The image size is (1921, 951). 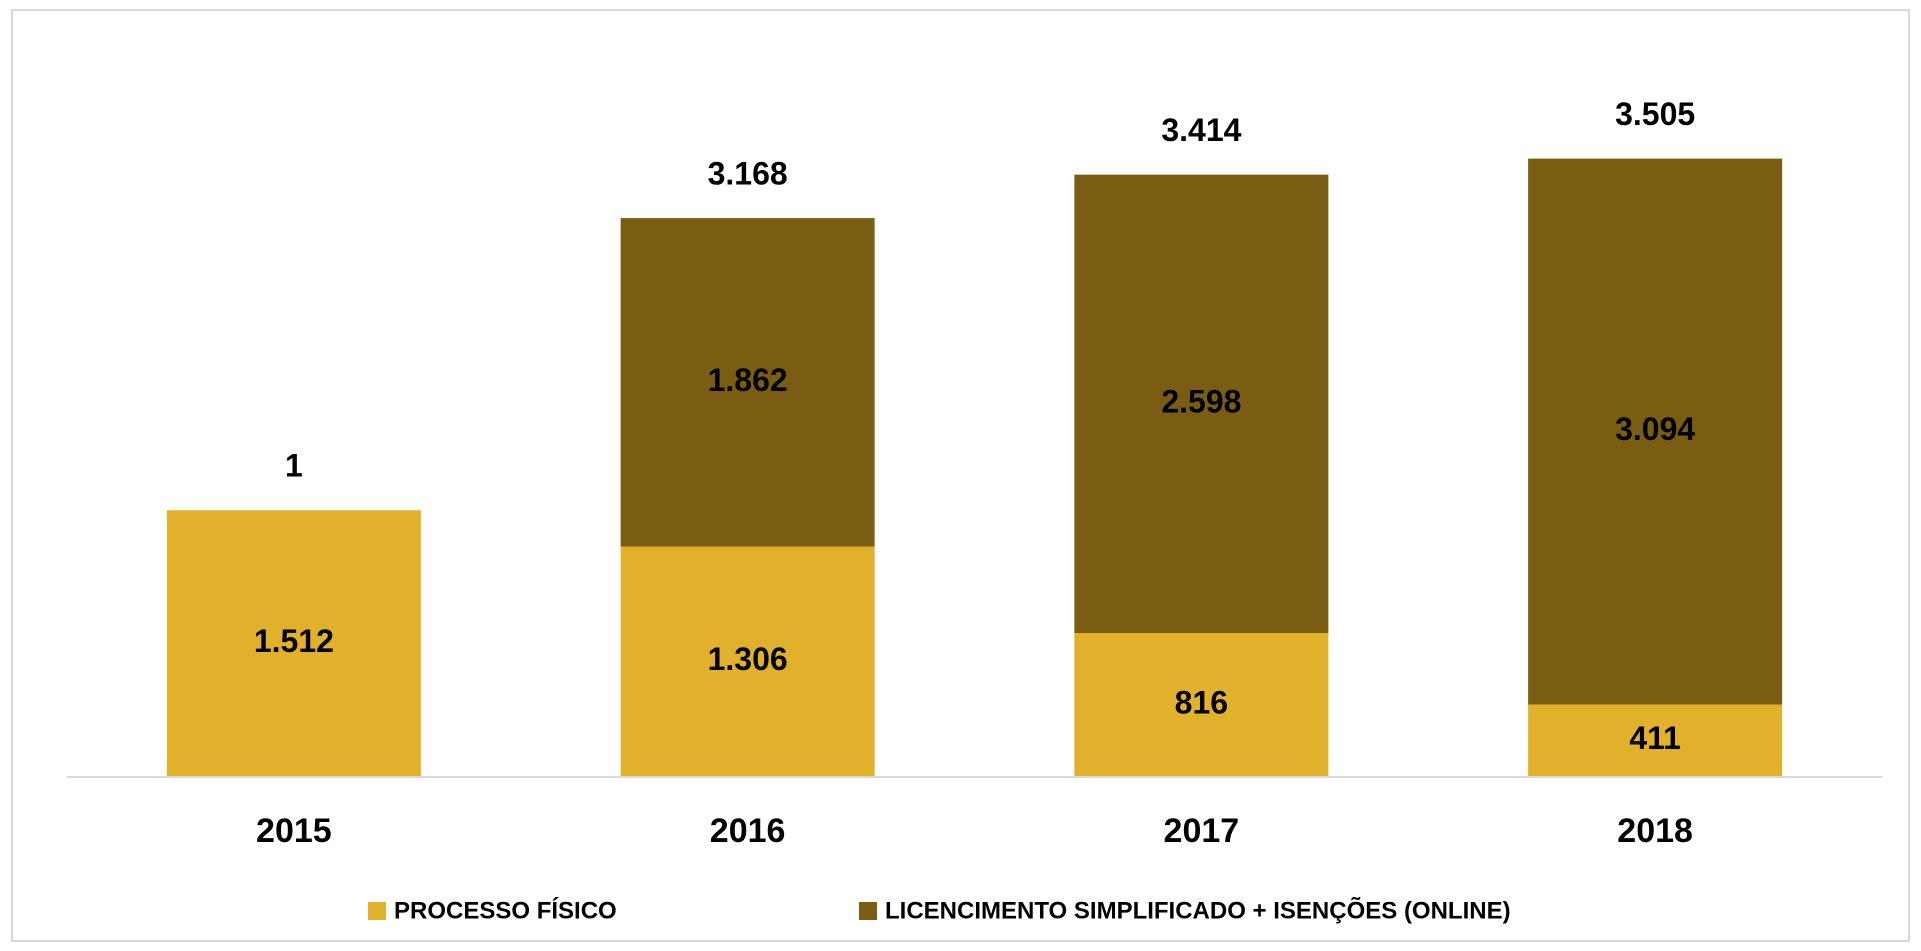 I want to click on data-label: 1.306, so click(x=748, y=659).